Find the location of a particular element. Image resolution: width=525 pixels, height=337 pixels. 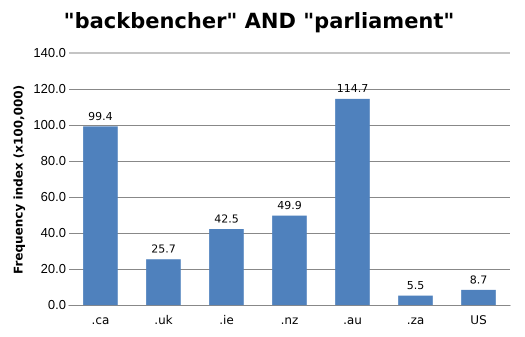

data-label: 114.7 is located at coordinates (352, 89).